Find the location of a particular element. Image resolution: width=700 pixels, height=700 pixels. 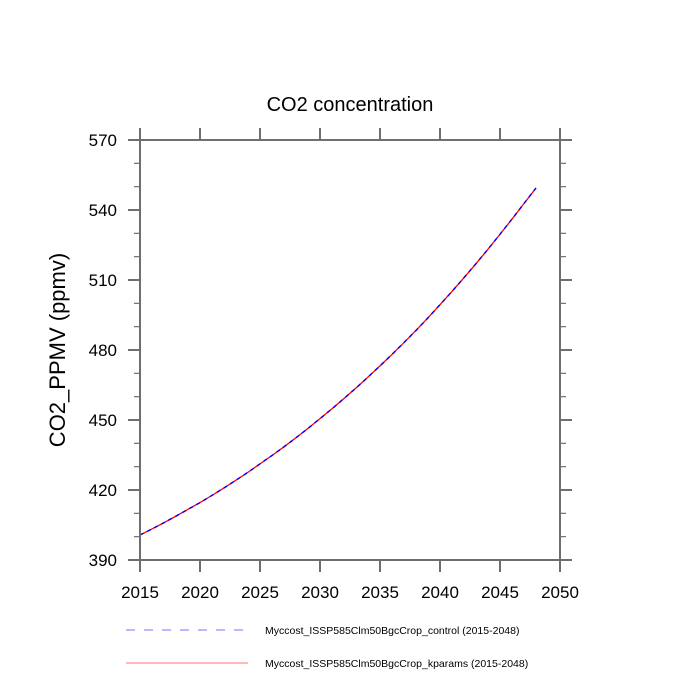

x-tick-label: 2045 is located at coordinates (500, 592).